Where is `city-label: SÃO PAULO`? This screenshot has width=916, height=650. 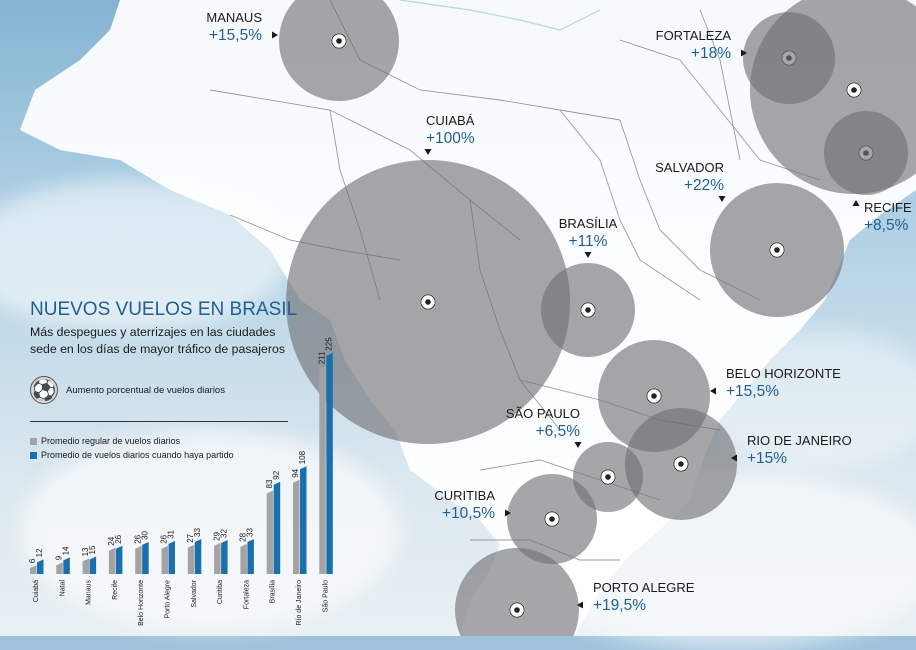
city-label: SÃO PAULO is located at coordinates (543, 413).